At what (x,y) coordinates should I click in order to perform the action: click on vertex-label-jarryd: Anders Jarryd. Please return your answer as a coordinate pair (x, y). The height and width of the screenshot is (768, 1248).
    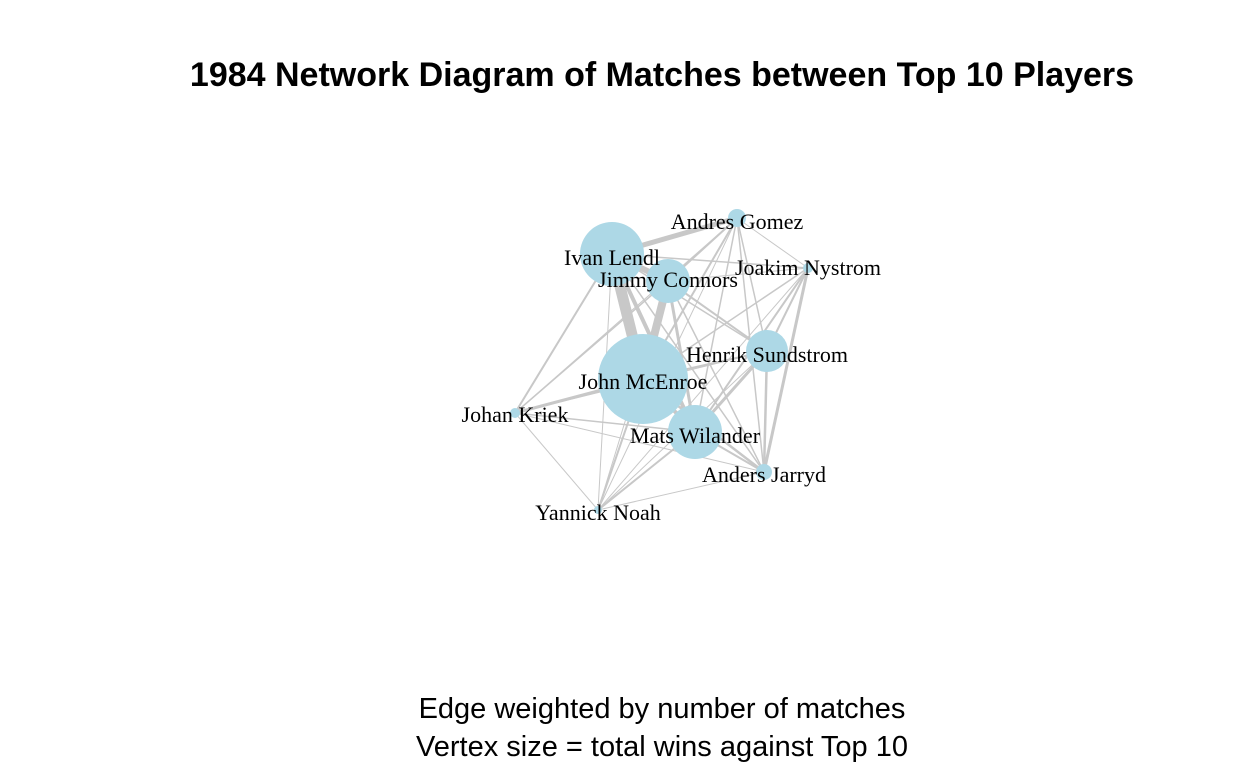
    Looking at the image, I should click on (764, 474).